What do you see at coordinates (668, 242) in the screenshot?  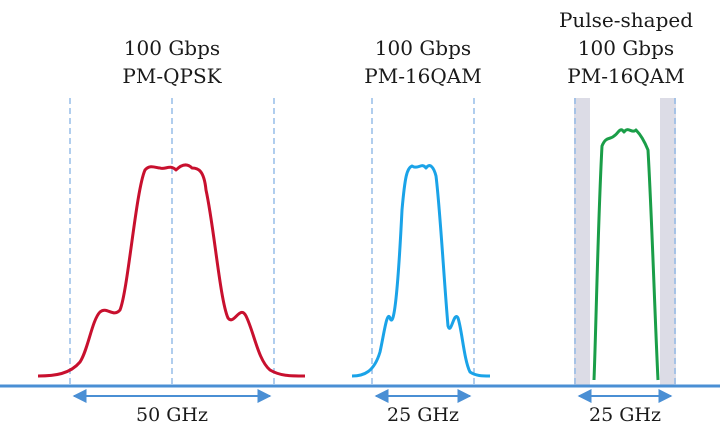 I see `guard-band-right` at bounding box center [668, 242].